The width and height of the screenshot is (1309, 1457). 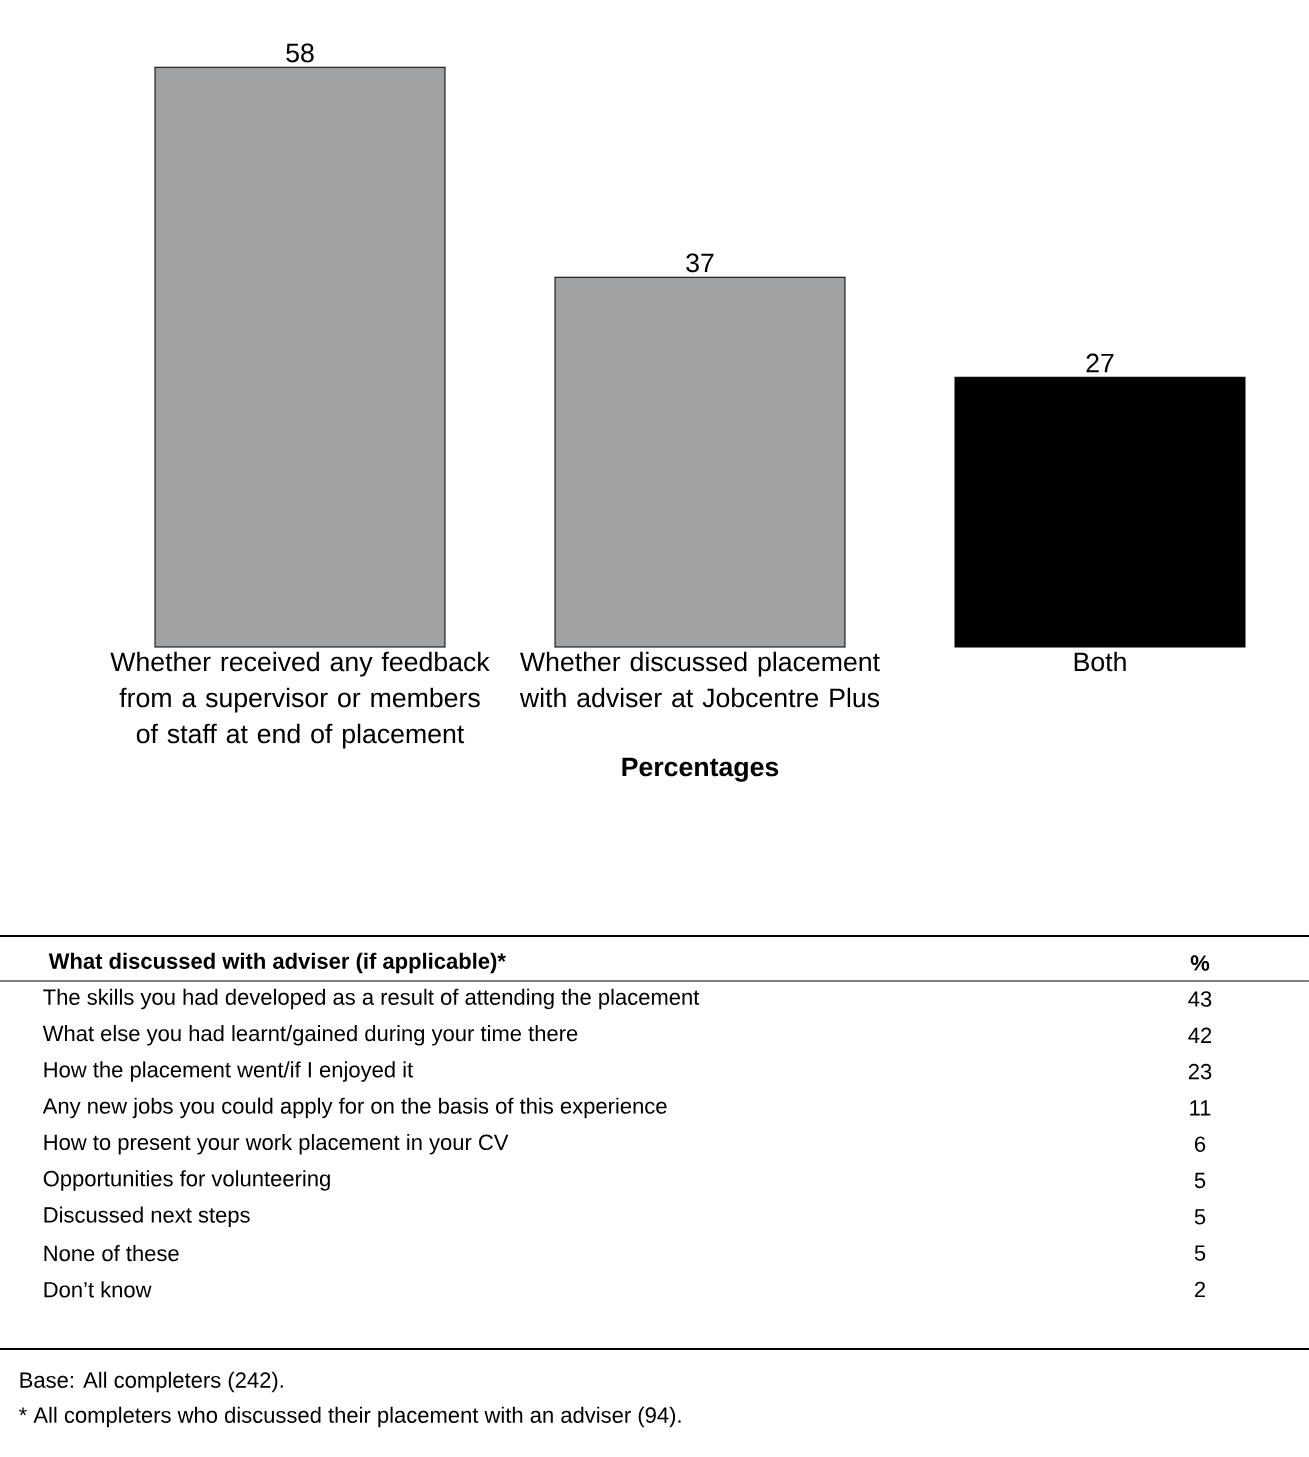 I want to click on data-label: 27, so click(x=1100, y=363).